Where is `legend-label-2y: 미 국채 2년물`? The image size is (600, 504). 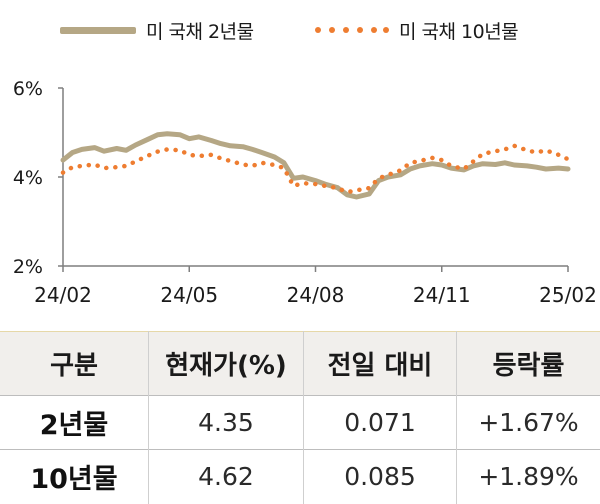
legend-label-2y: 미 국채 2년물 is located at coordinates (200, 31).